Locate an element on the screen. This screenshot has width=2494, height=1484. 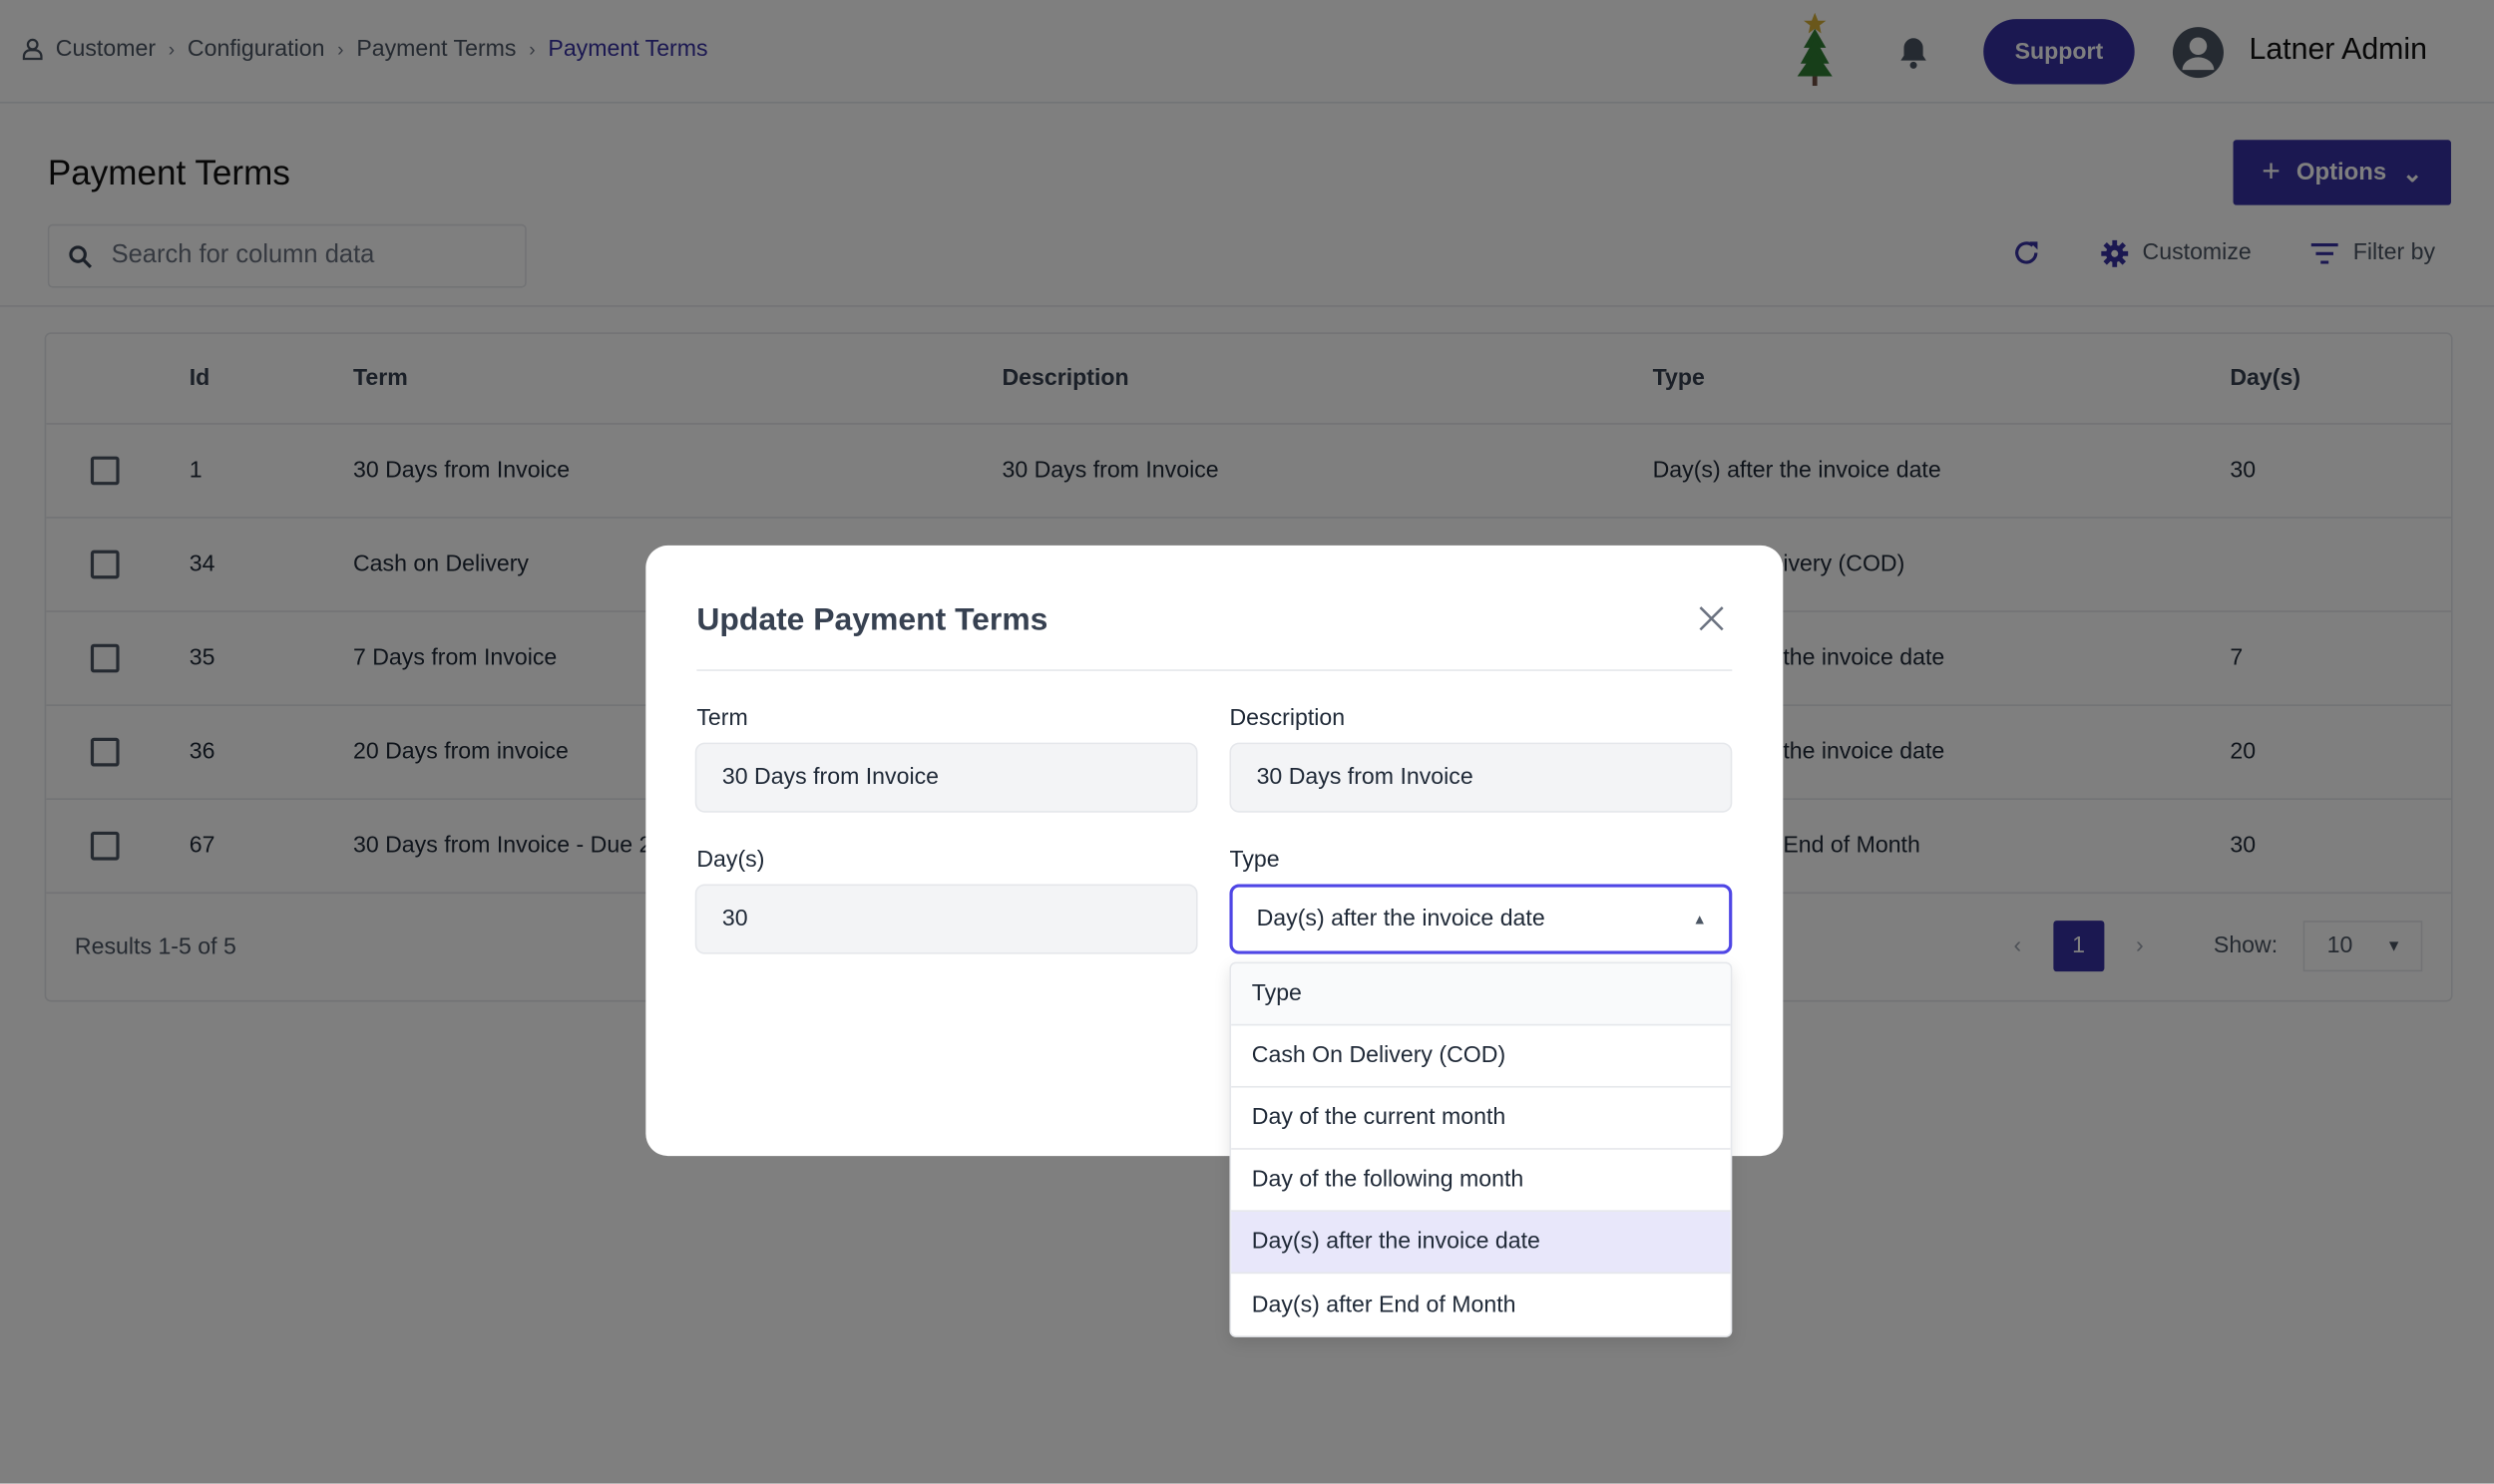
type-option: Day(s) after the invoice date is located at coordinates (1481, 1243).